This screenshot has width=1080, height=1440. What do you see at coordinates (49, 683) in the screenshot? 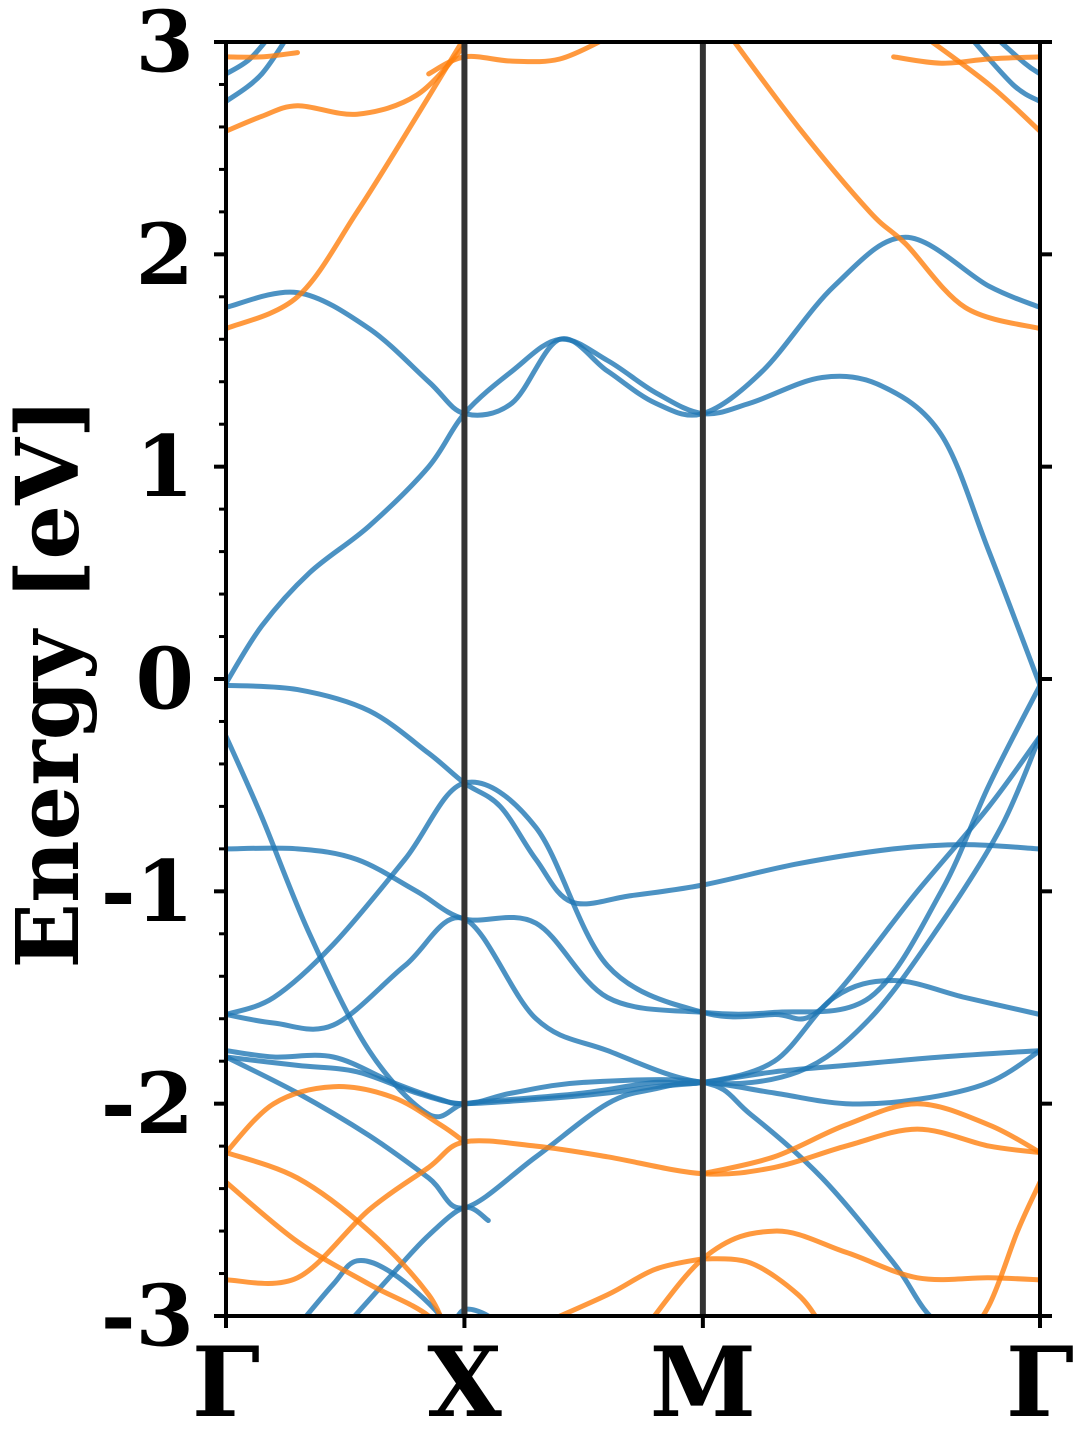
I see `y-axis-label: Energy [eV]` at bounding box center [49, 683].